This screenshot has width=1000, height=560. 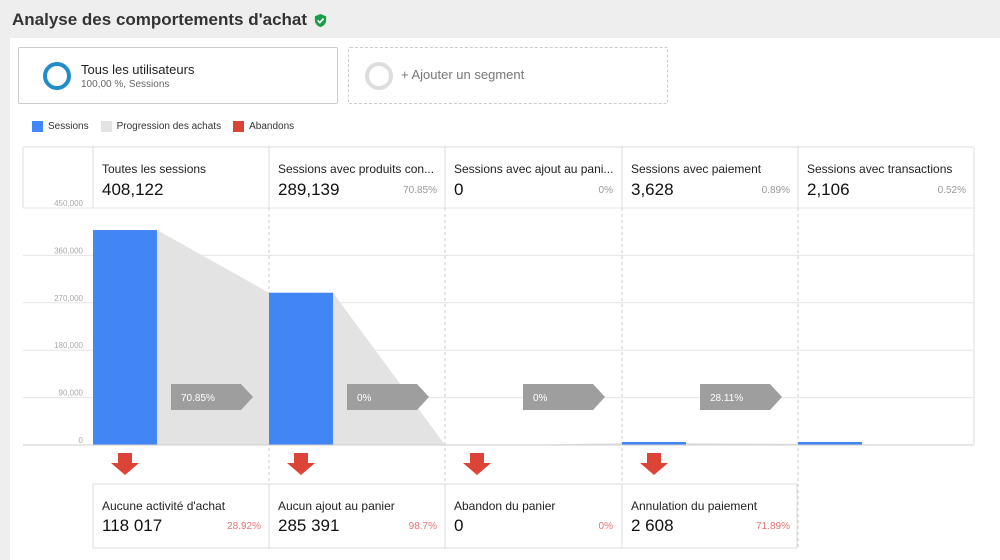 I want to click on y-tick-label: 90,000, so click(x=71, y=393).